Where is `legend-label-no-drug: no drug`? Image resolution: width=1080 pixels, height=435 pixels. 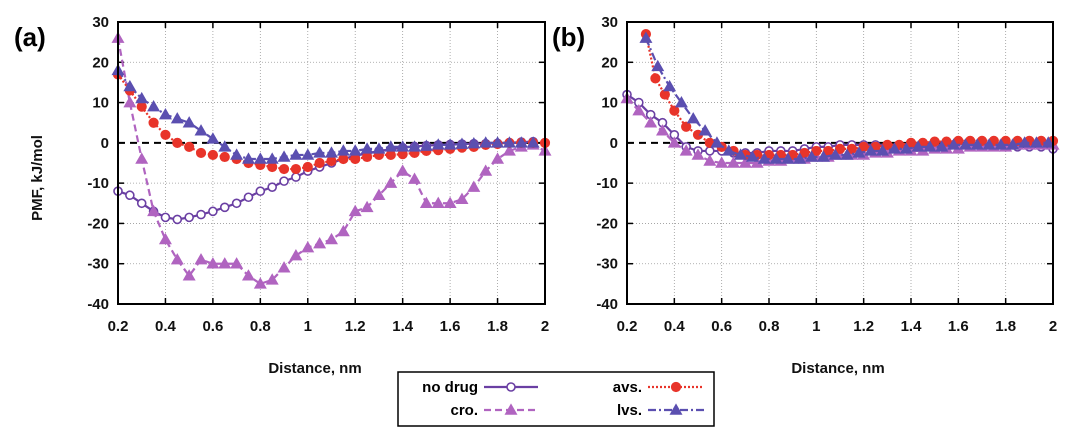
legend-label-no-drug: no drug is located at coordinates (450, 387).